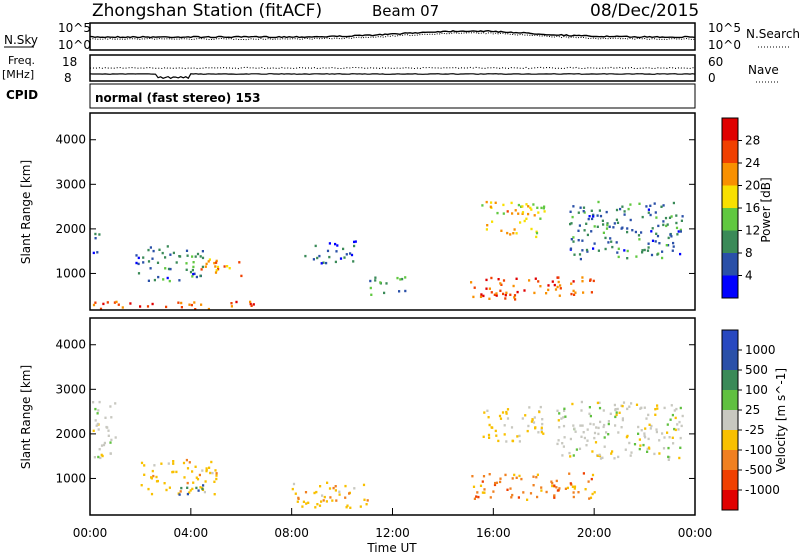 This screenshot has height=554, width=800. What do you see at coordinates (191, 533) in the screenshot?
I see `x-tick-label: 04:00` at bounding box center [191, 533].